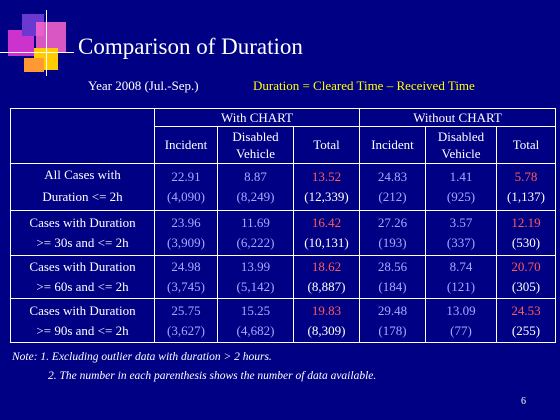 This screenshot has height=420, width=560. I want to click on count: (184), so click(392, 286).